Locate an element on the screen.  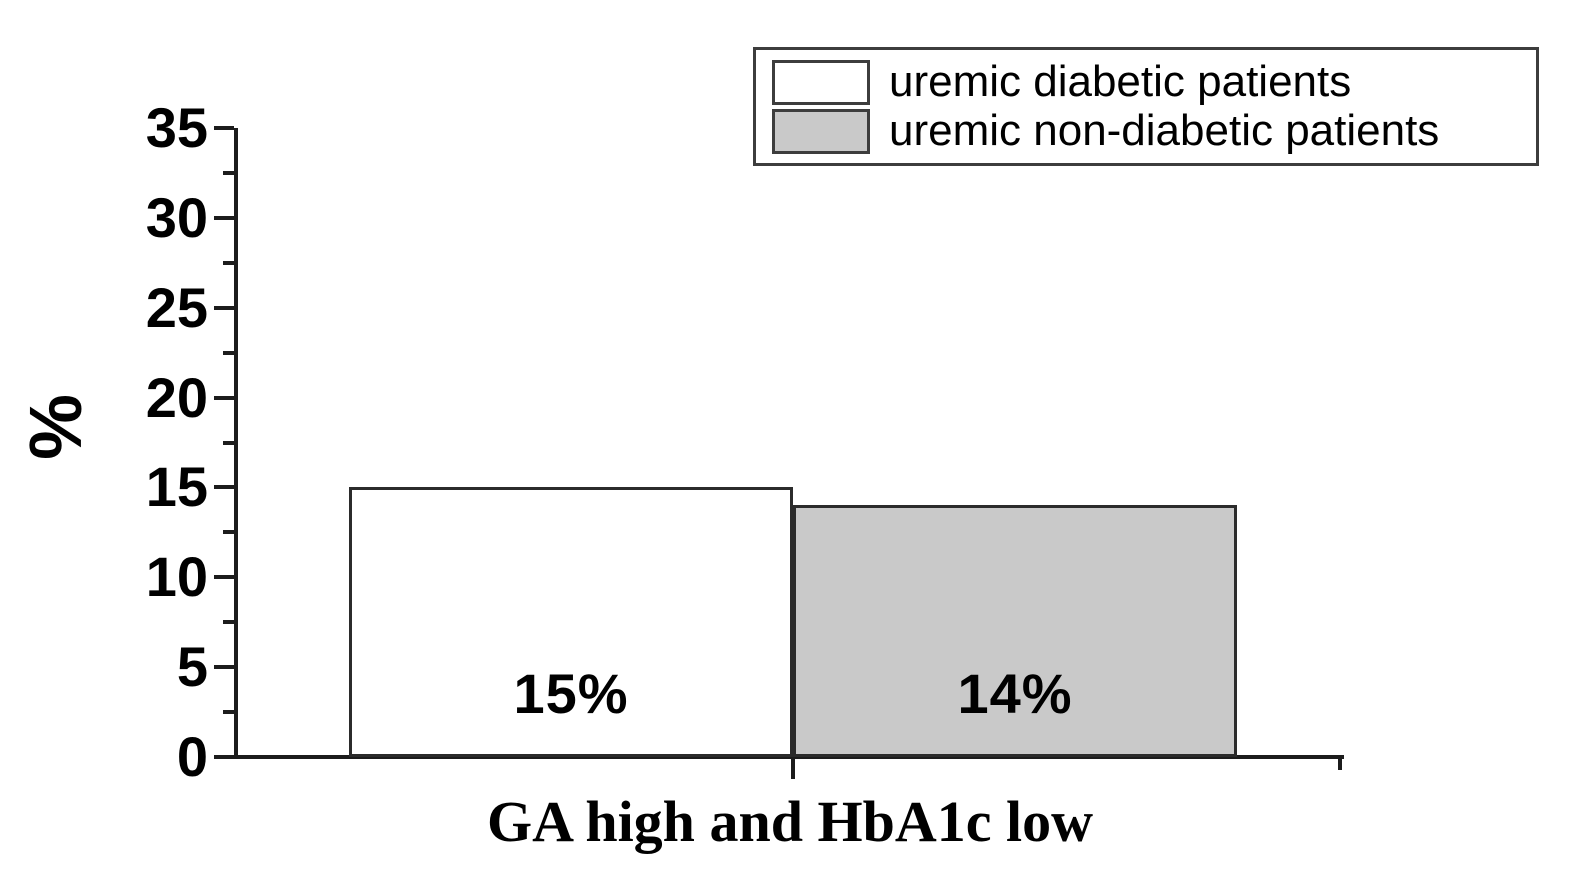
x-axis-end-tick is located at coordinates (1340, 763).